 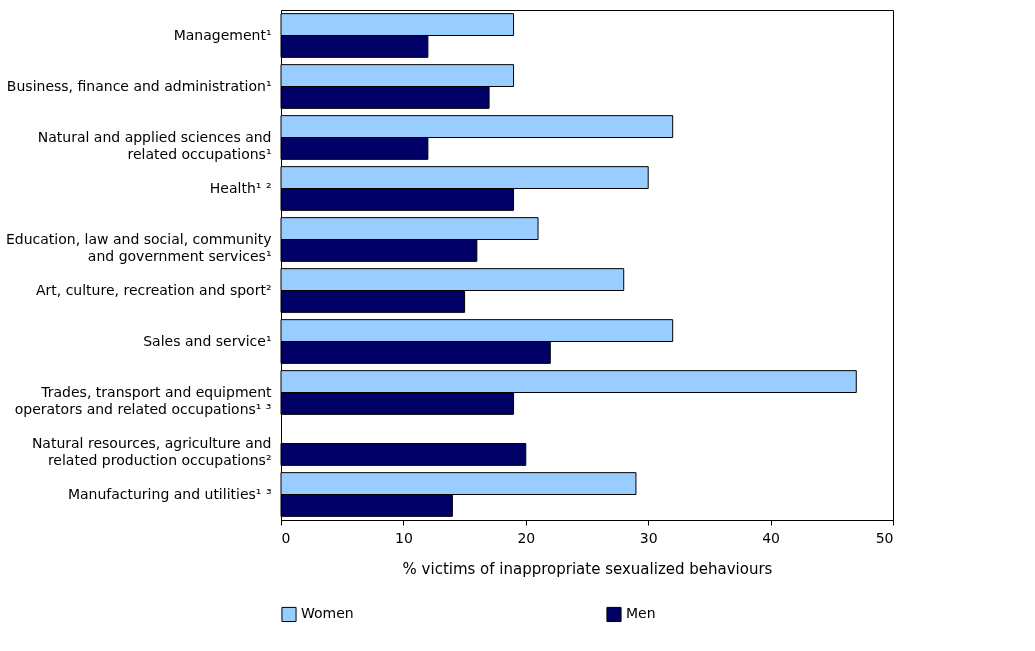 I want to click on x-tick-label: 10, so click(x=403, y=537).